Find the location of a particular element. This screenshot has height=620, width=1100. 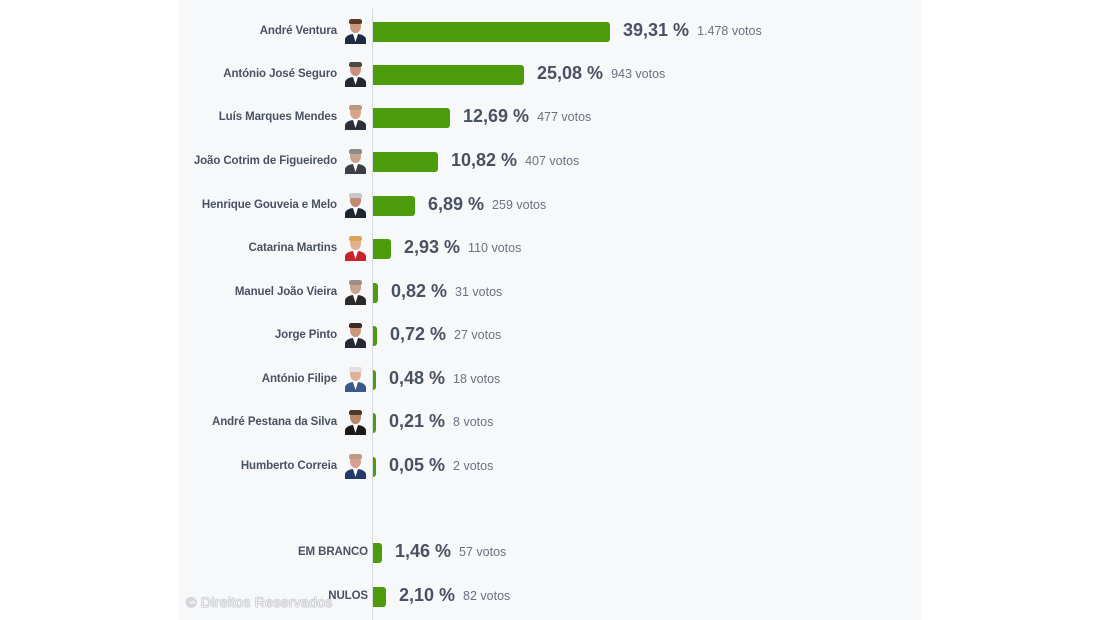

candidate-name: Catarina Martins is located at coordinates (292, 248).